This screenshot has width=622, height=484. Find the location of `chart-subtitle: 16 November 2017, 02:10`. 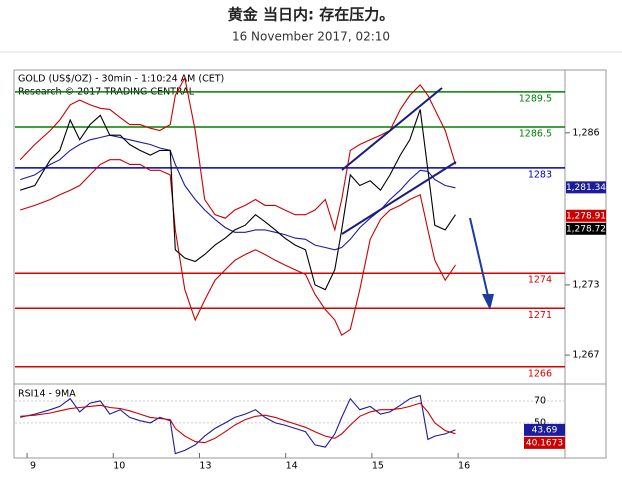

chart-subtitle: 16 November 2017, 02:10 is located at coordinates (311, 37).